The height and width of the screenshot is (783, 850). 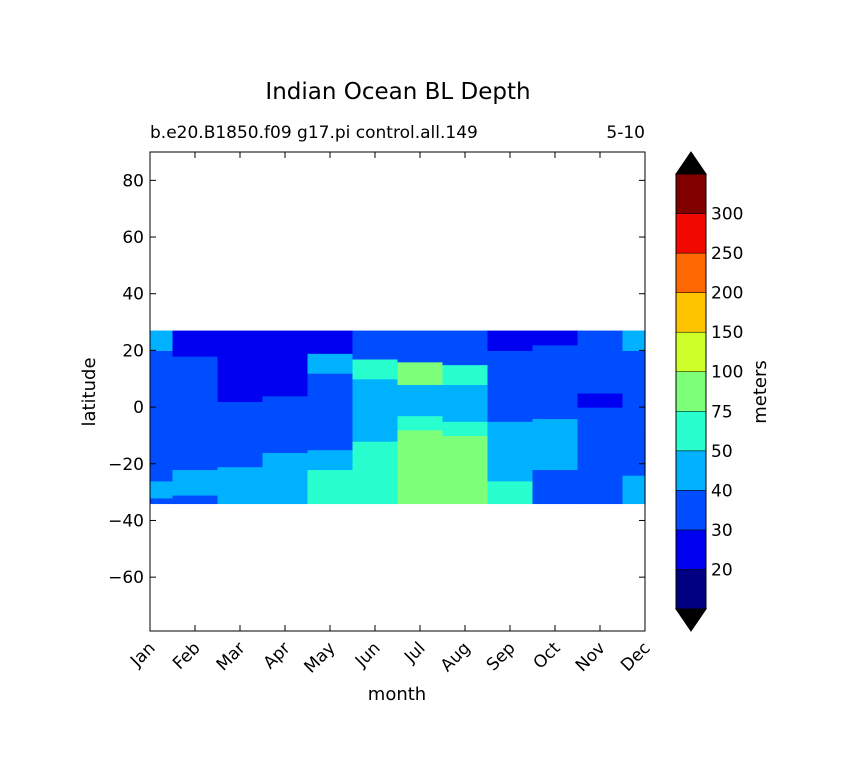 What do you see at coordinates (547, 655) in the screenshot?
I see `x-tick-label: Oct` at bounding box center [547, 655].